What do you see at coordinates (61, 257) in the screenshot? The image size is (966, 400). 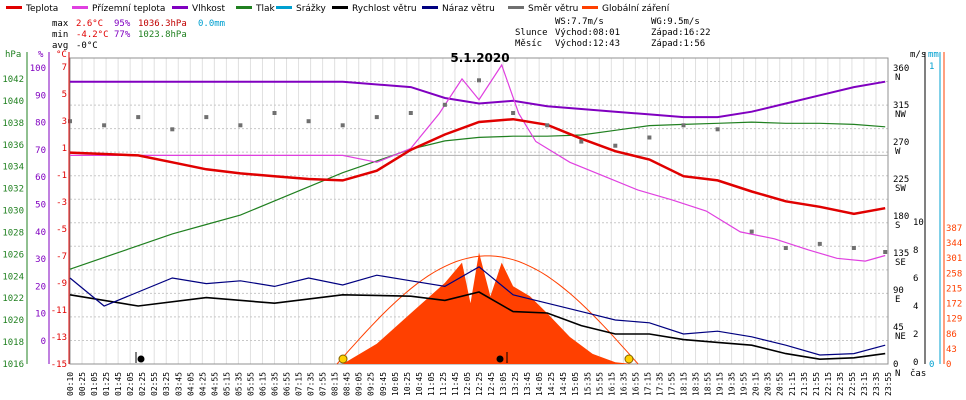 I see `y-tick-temperature: -7` at bounding box center [61, 257].